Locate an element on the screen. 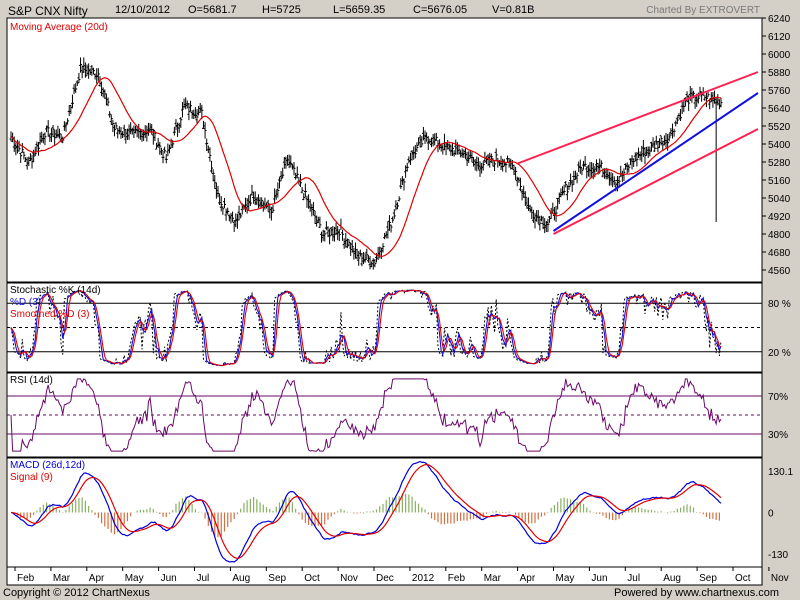 Image resolution: width=800 pixels, height=600 pixels. macd-y-tick-label: 0 is located at coordinates (771, 514).